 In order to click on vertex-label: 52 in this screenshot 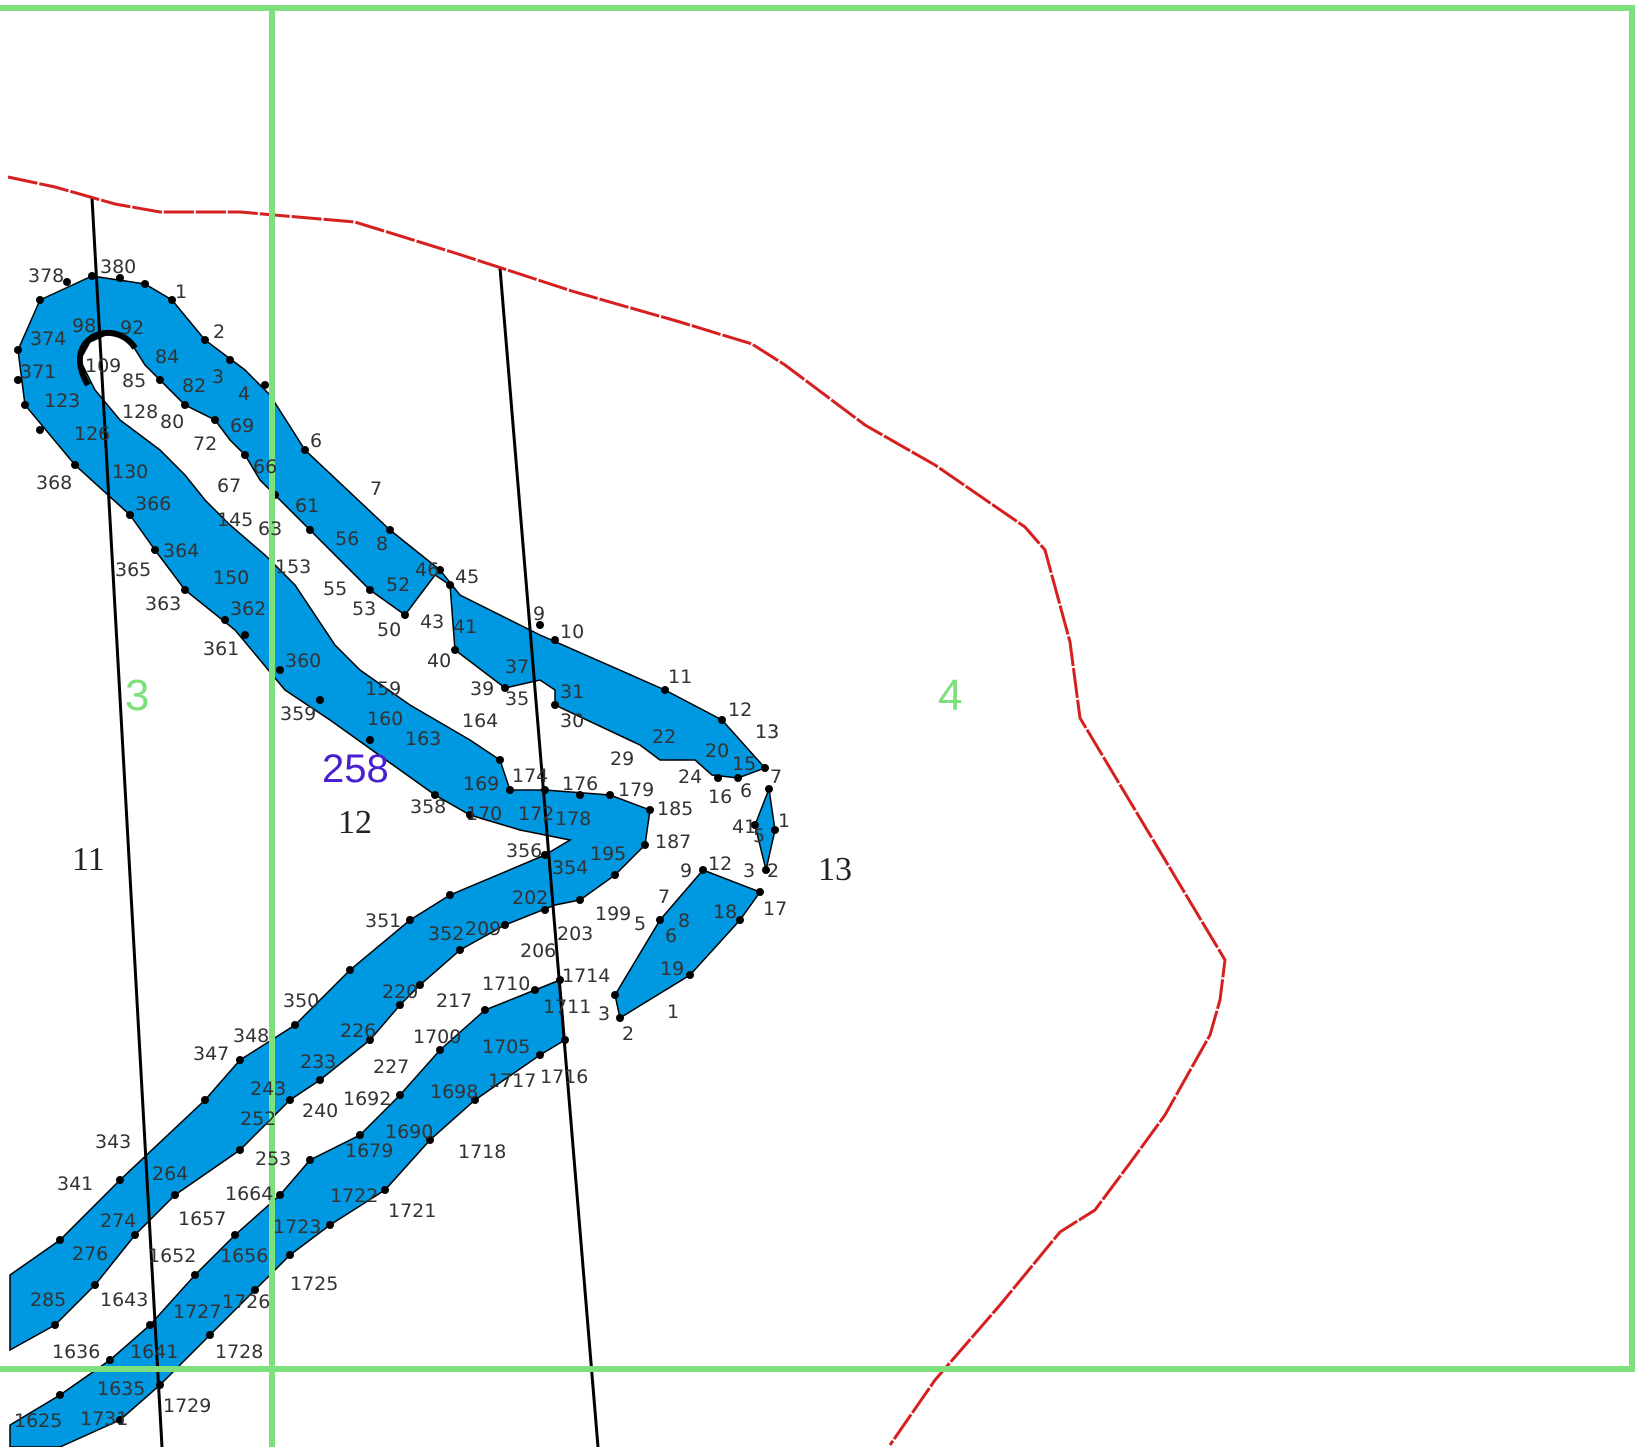, I will do `click(398, 585)`.